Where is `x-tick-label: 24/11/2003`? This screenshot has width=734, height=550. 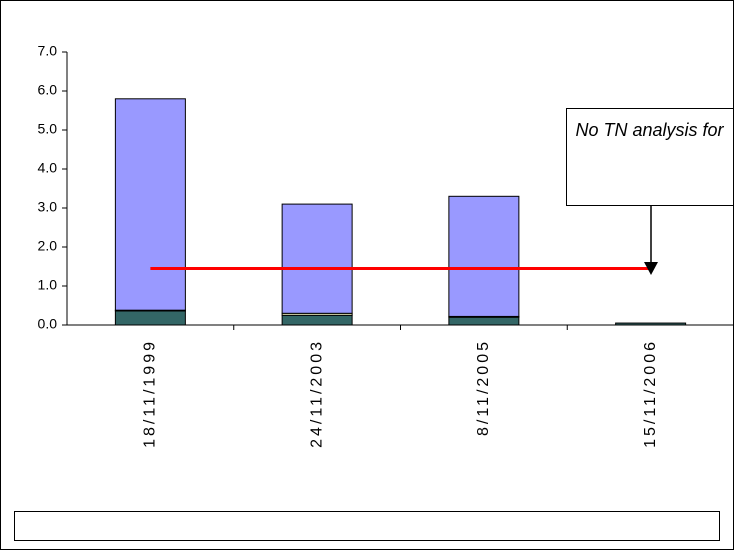 x-tick-label: 24/11/2003 is located at coordinates (316, 393).